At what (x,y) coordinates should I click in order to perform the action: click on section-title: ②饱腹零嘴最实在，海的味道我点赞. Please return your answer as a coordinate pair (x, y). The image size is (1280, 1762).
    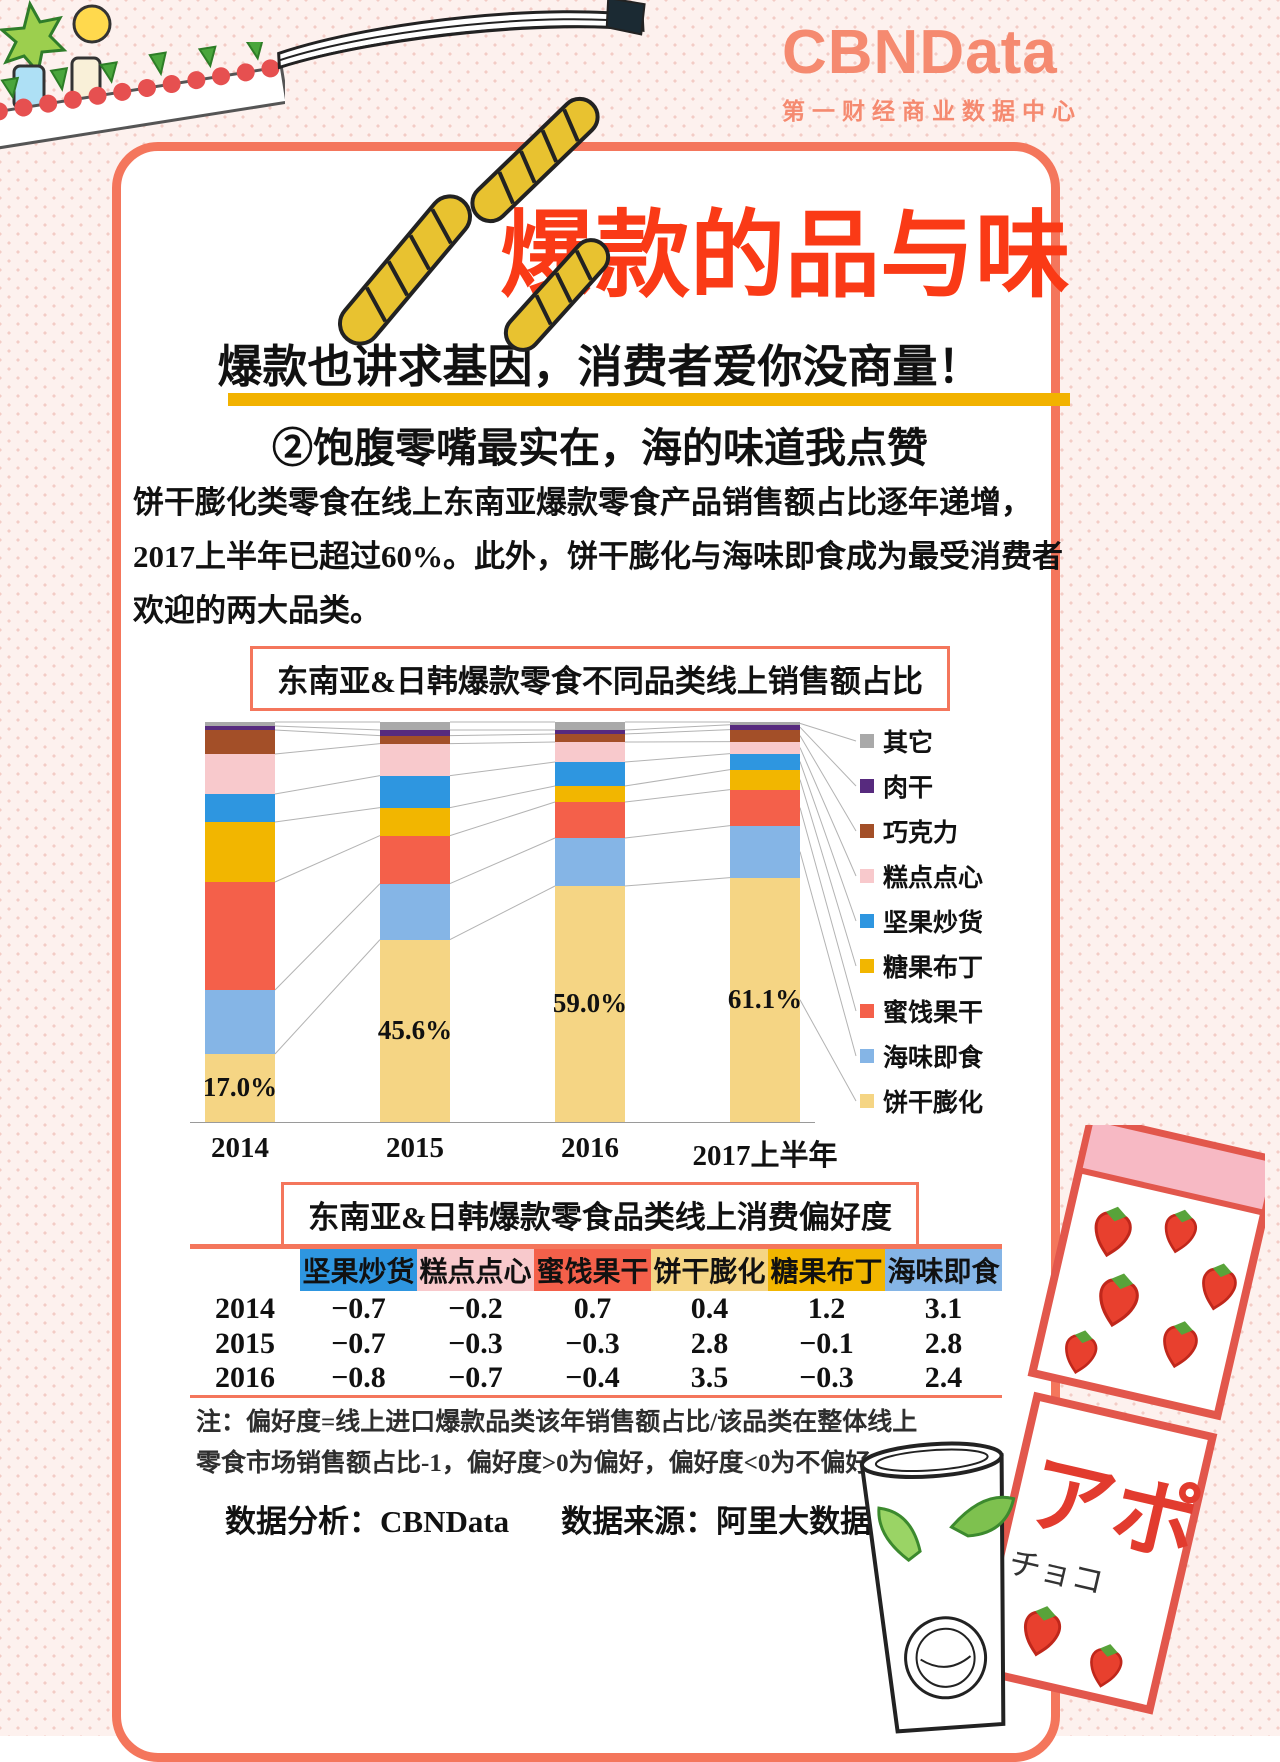
    Looking at the image, I should click on (600, 444).